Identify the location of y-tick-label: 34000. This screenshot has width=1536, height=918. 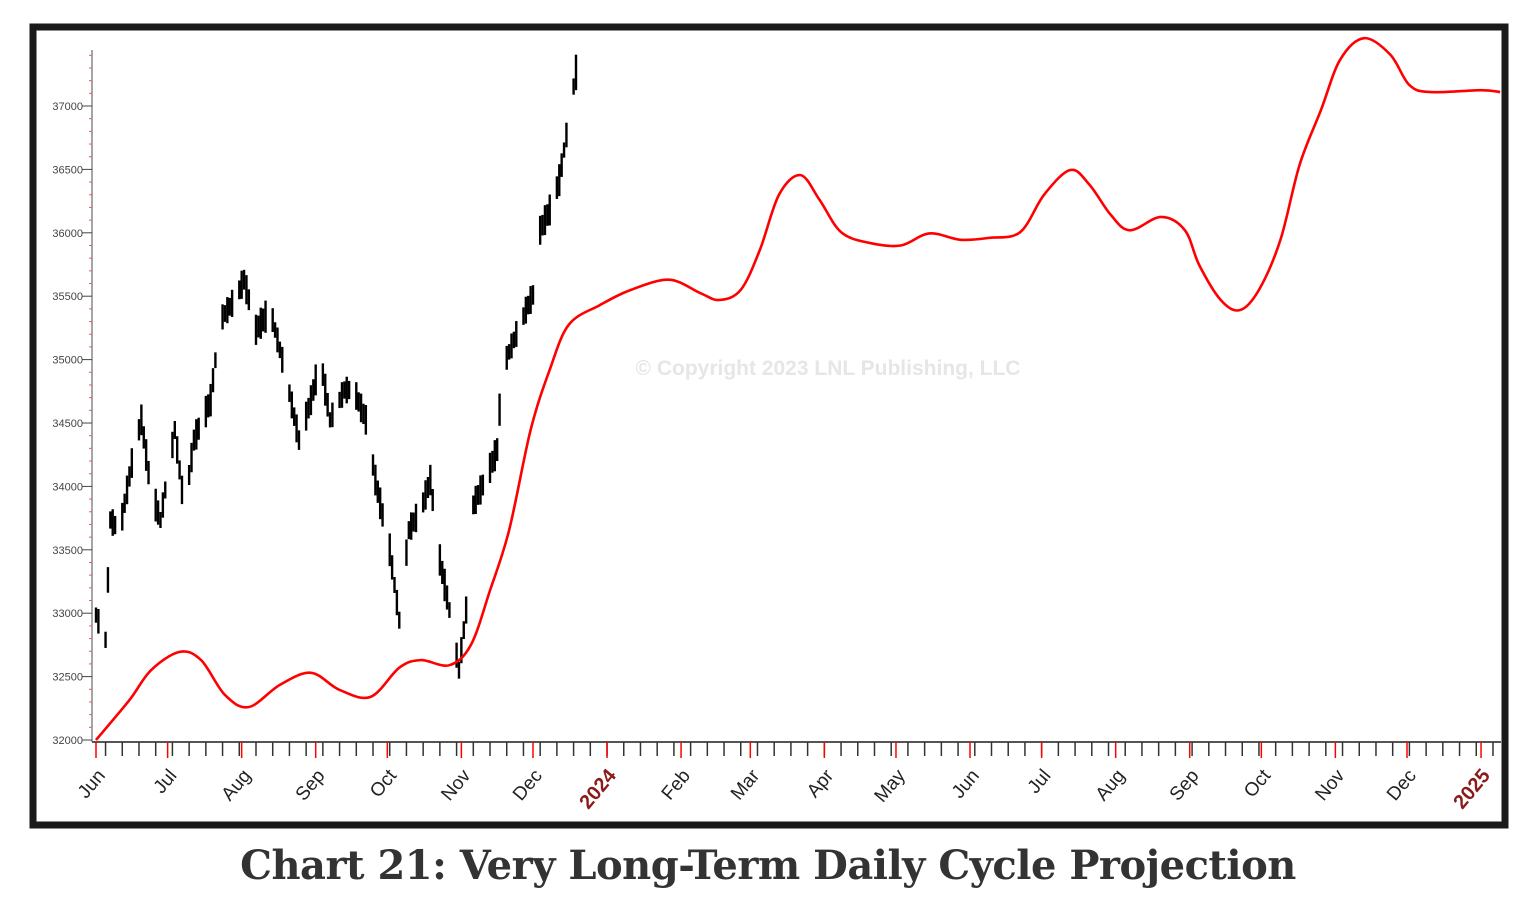
(67, 487).